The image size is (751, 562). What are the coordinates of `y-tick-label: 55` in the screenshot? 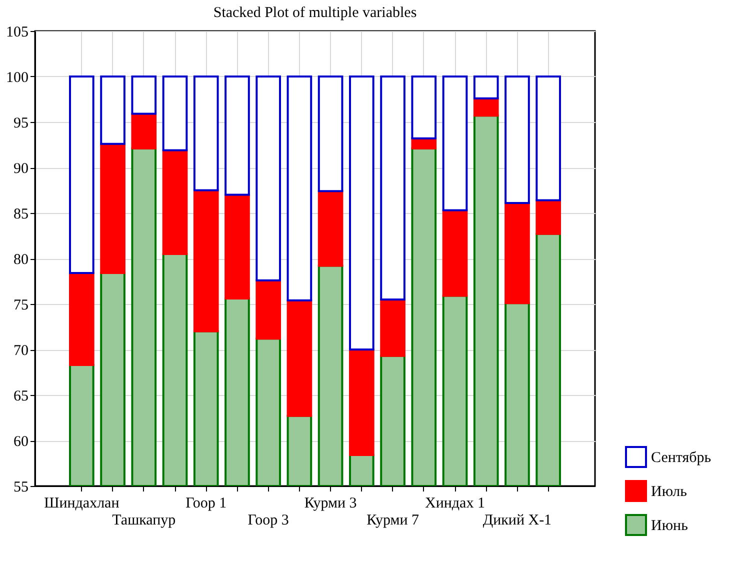 It's located at (21, 488).